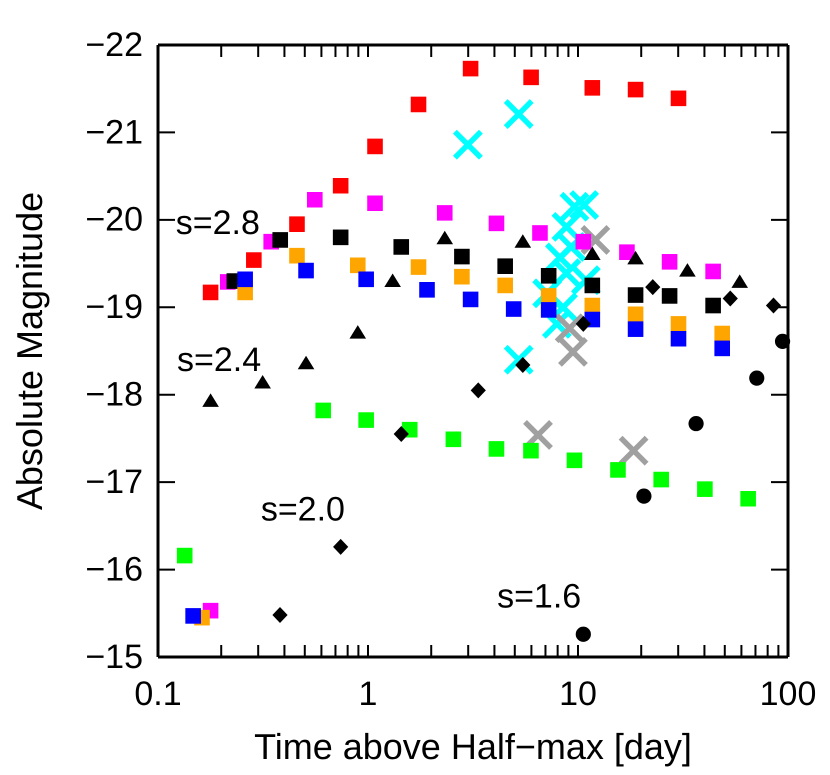 The image size is (830, 775). Describe the element at coordinates (114, 45) in the screenshot. I see `y-tick-label: −22` at that location.